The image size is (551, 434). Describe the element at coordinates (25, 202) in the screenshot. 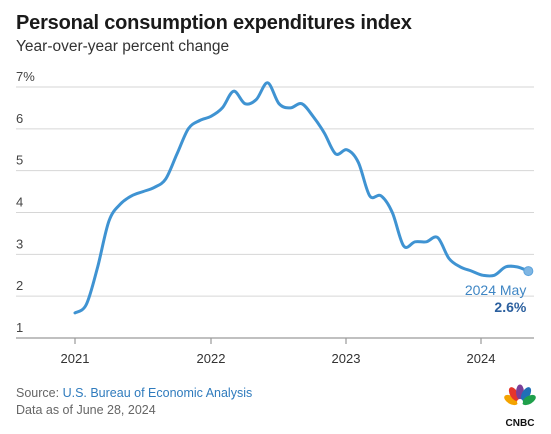

I see `y-axis: 1 2 3 4 5 6 7%` at that location.